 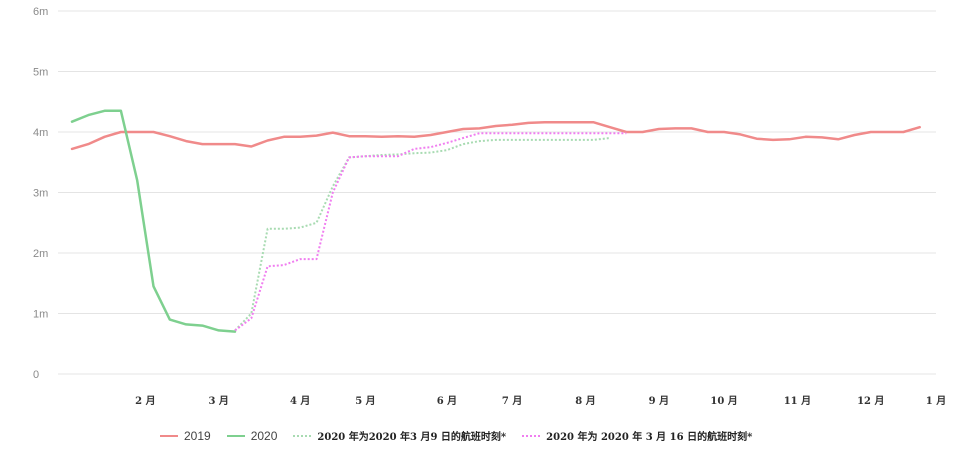 I want to click on x-tick-label: 6 月, so click(x=447, y=401).